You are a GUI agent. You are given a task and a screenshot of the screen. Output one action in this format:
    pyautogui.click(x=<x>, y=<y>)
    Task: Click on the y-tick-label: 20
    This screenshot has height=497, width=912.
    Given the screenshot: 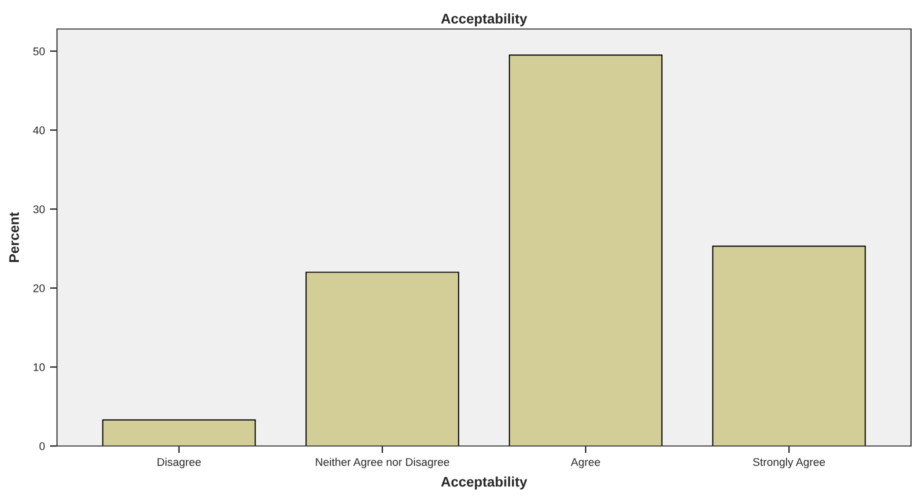 What is the action you would take?
    pyautogui.click(x=39, y=288)
    